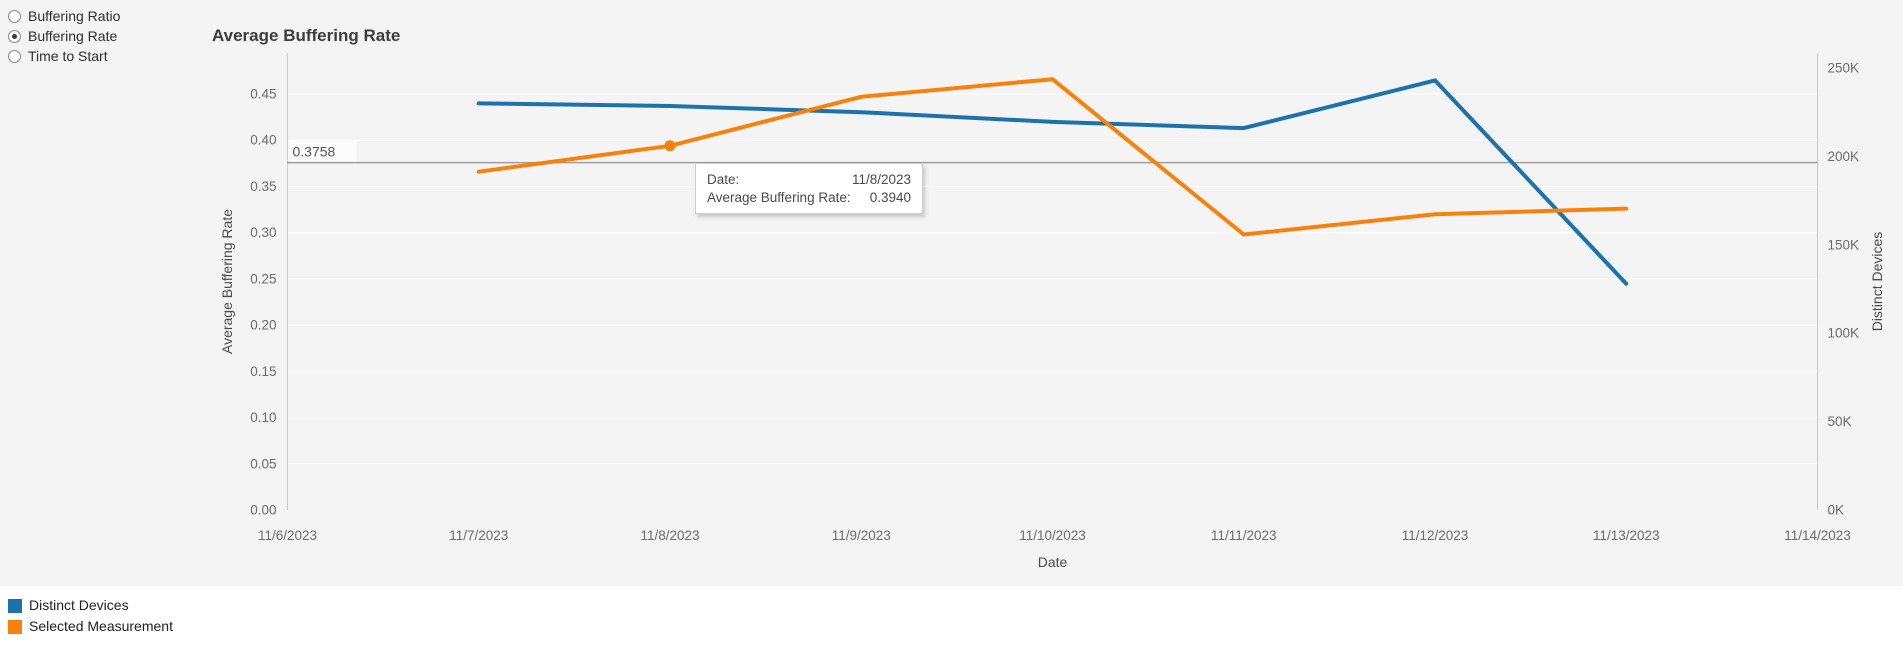  Describe the element at coordinates (861, 535) in the screenshot. I see `x-tick-label: 11/9/2023` at that location.